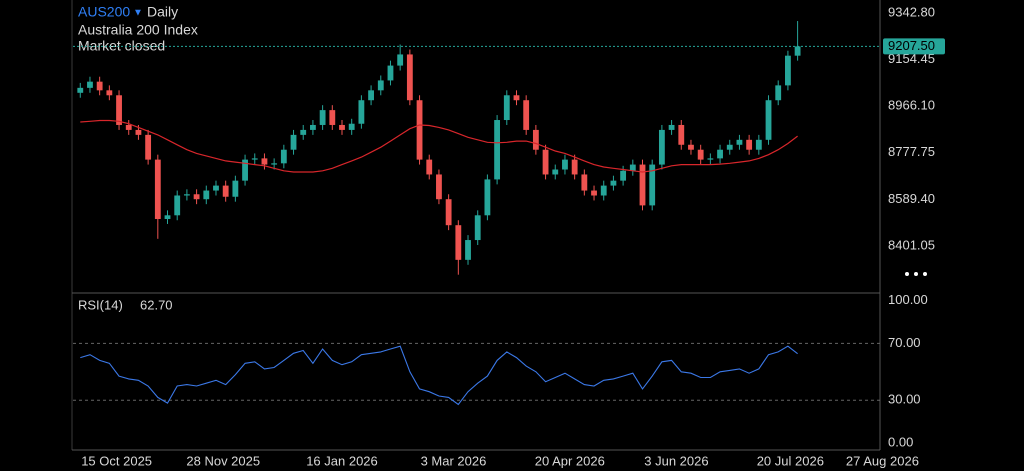 This screenshot has height=471, width=1024. Describe the element at coordinates (342, 460) in the screenshot. I see `x-tick-label: 16 Jan 2026` at that location.